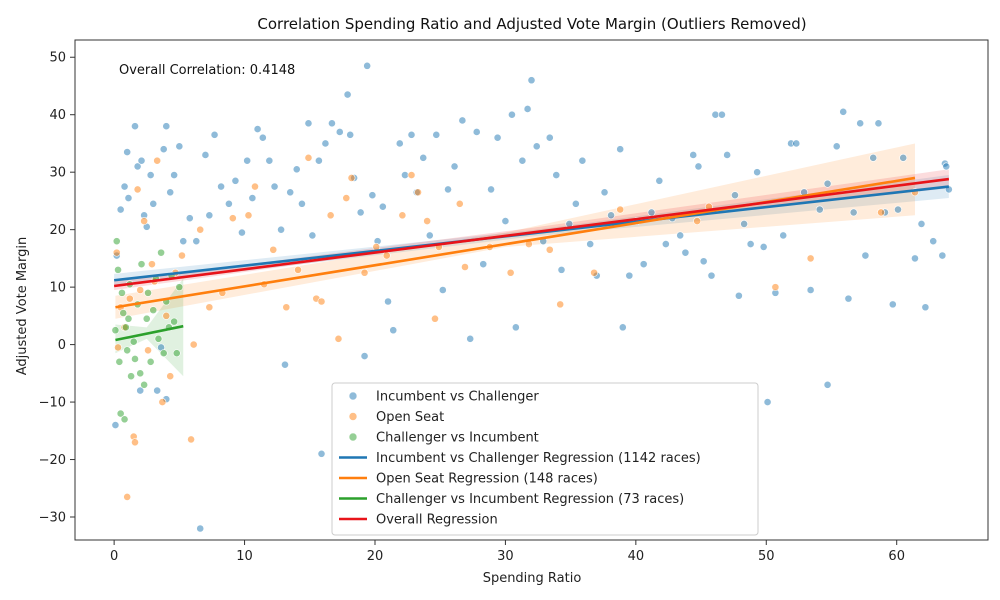 The image size is (1000, 600). Describe the element at coordinates (52, 403) in the screenshot. I see `y-tick-label: −10` at that location.